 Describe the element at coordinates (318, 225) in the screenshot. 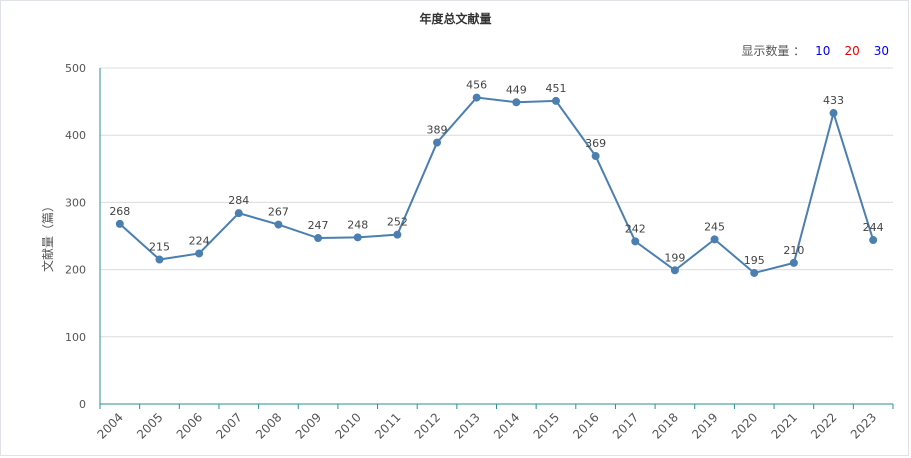

I see `data-label: 247` at that location.